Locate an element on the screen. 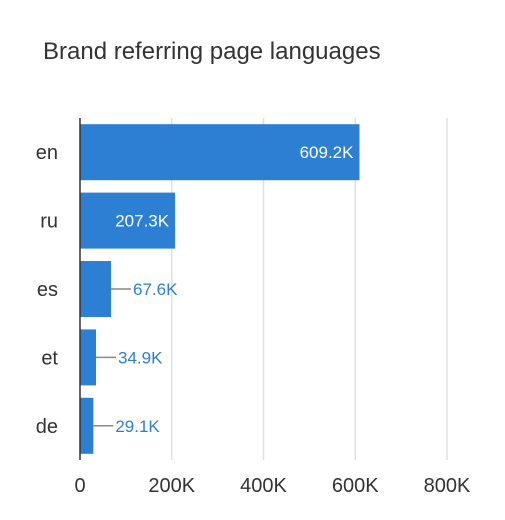 This screenshot has height=520, width=505. x-tick-label: 600K is located at coordinates (355, 486).